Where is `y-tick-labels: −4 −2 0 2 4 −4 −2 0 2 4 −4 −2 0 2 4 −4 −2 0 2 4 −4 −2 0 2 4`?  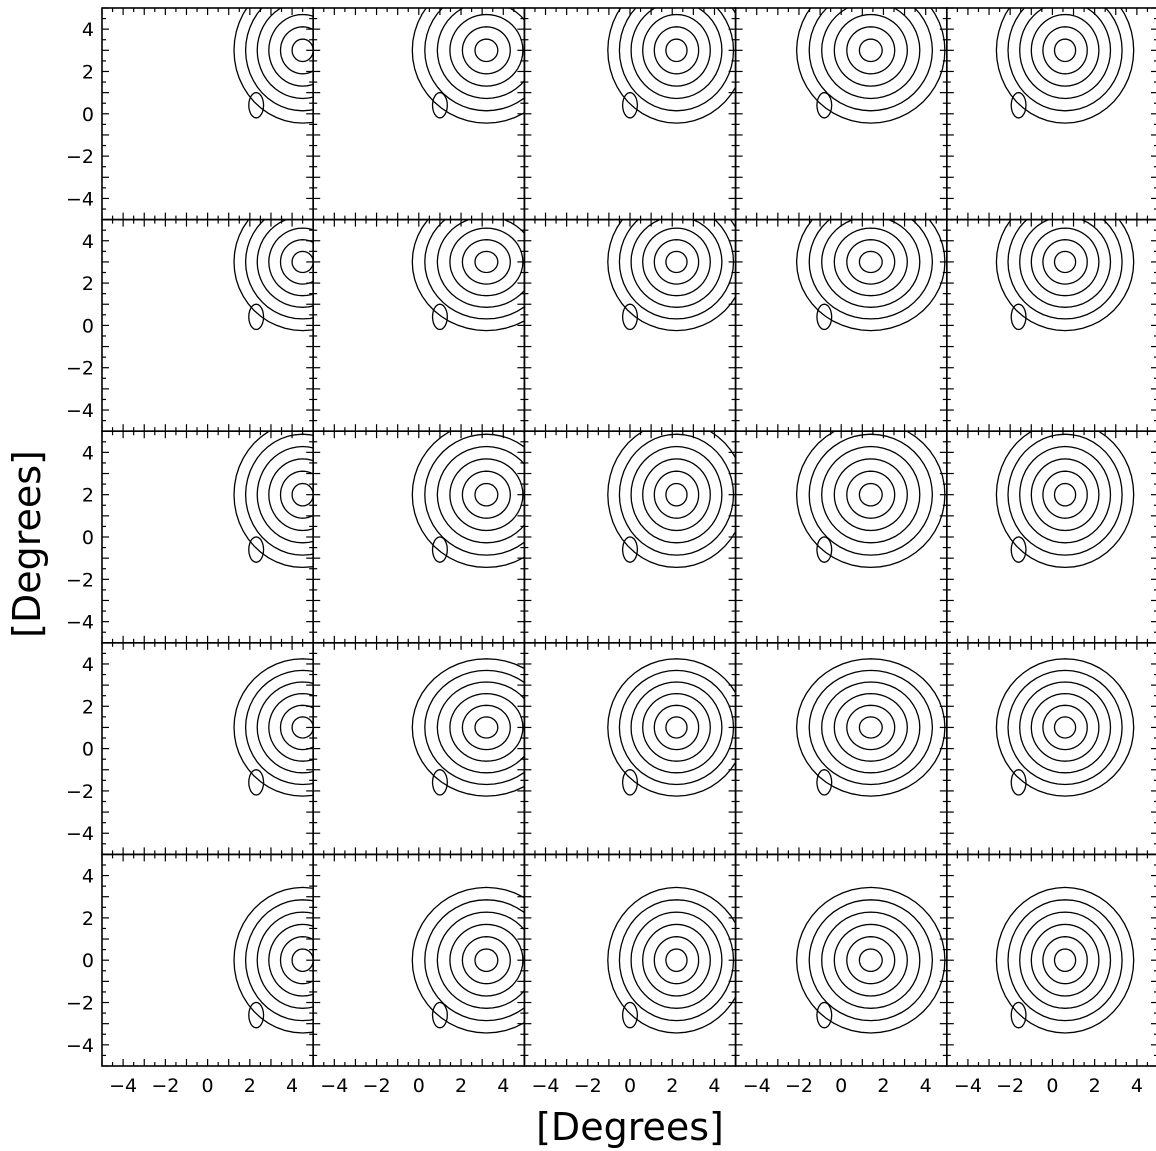 y-tick-labels: −4 −2 0 2 4 −4 −2 0 2 4 −4 −2 0 2 4 −4 −2 0 2 4 −4 −2 0 2 4 is located at coordinates (80, 538).